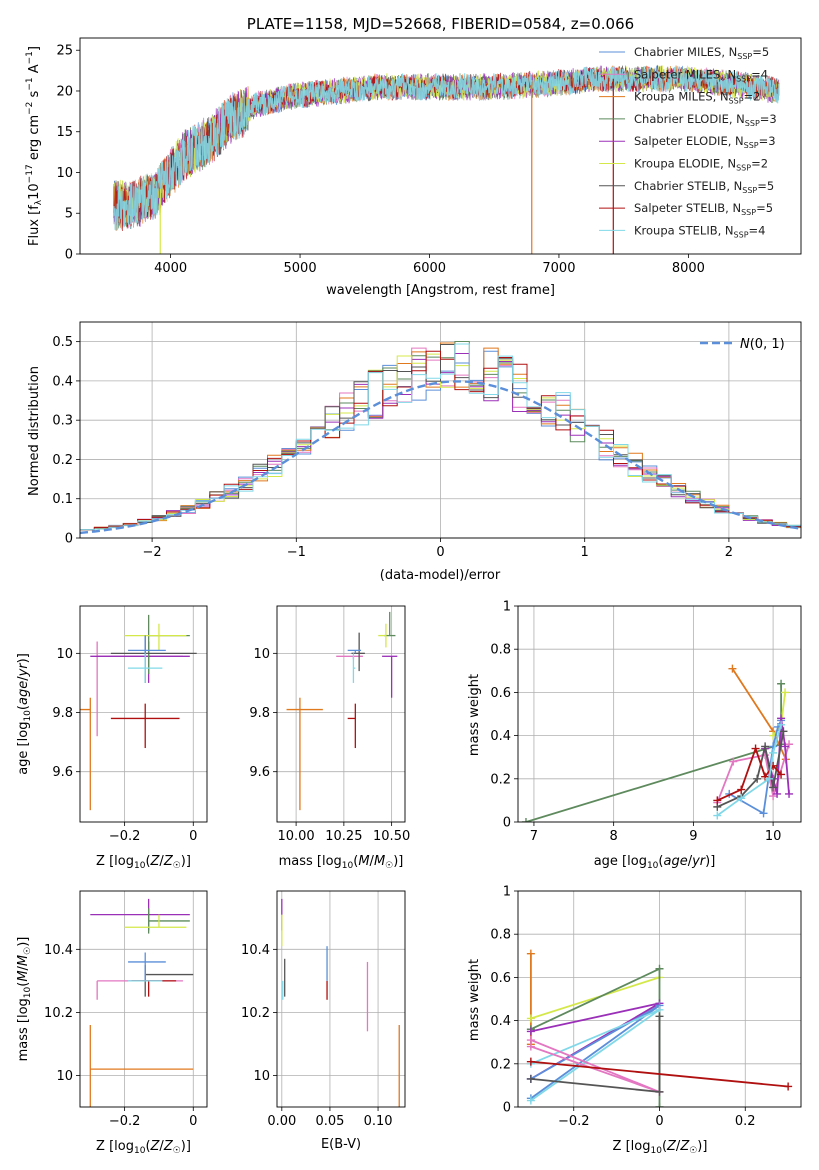 This screenshot has width=819, height=1170. What do you see at coordinates (657, 743) in the screenshot?
I see `weight-series-group` at bounding box center [657, 743].